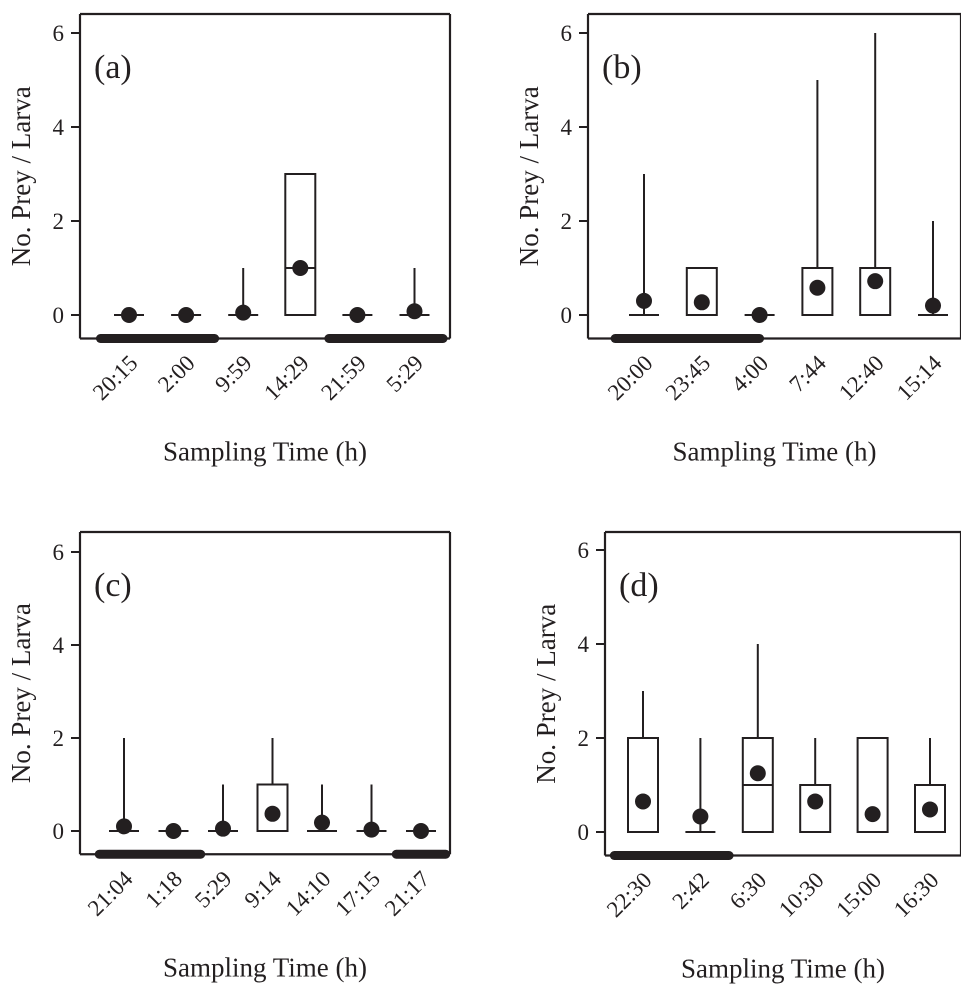 This screenshot has height=986, width=961. I want to click on box-16:30, so click(930, 785).